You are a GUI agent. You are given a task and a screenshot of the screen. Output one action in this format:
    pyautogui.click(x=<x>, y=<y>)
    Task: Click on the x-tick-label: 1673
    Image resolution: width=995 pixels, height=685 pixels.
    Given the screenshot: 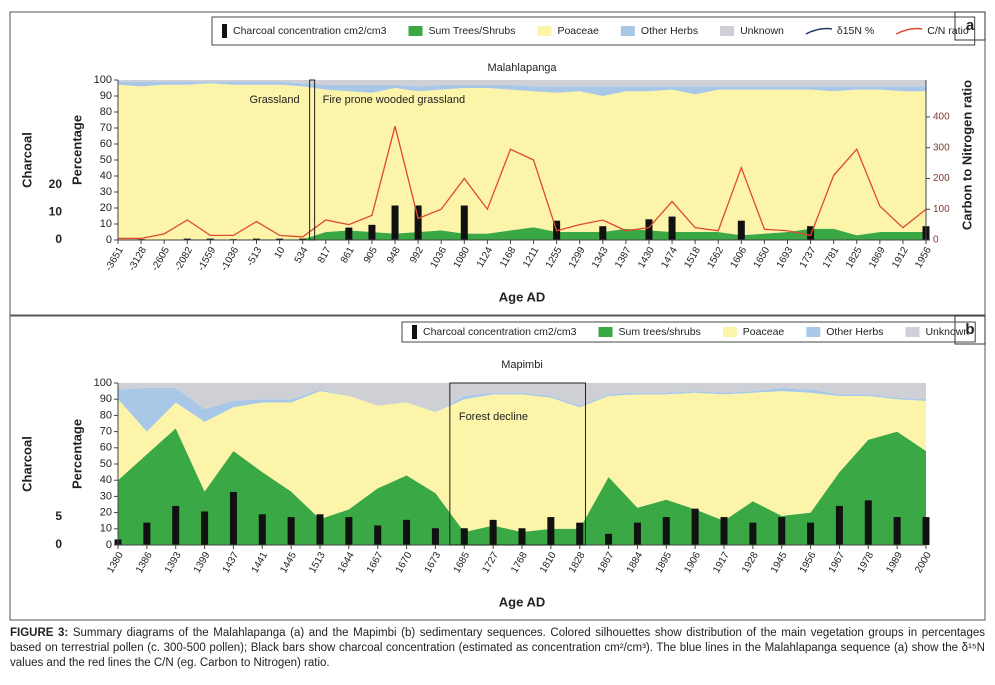 What is the action you would take?
    pyautogui.click(x=433, y=562)
    